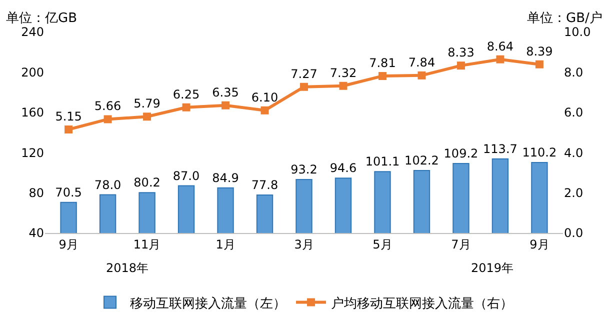  What do you see at coordinates (32, 113) in the screenshot?
I see `y-tick-label: 160` at bounding box center [32, 113].